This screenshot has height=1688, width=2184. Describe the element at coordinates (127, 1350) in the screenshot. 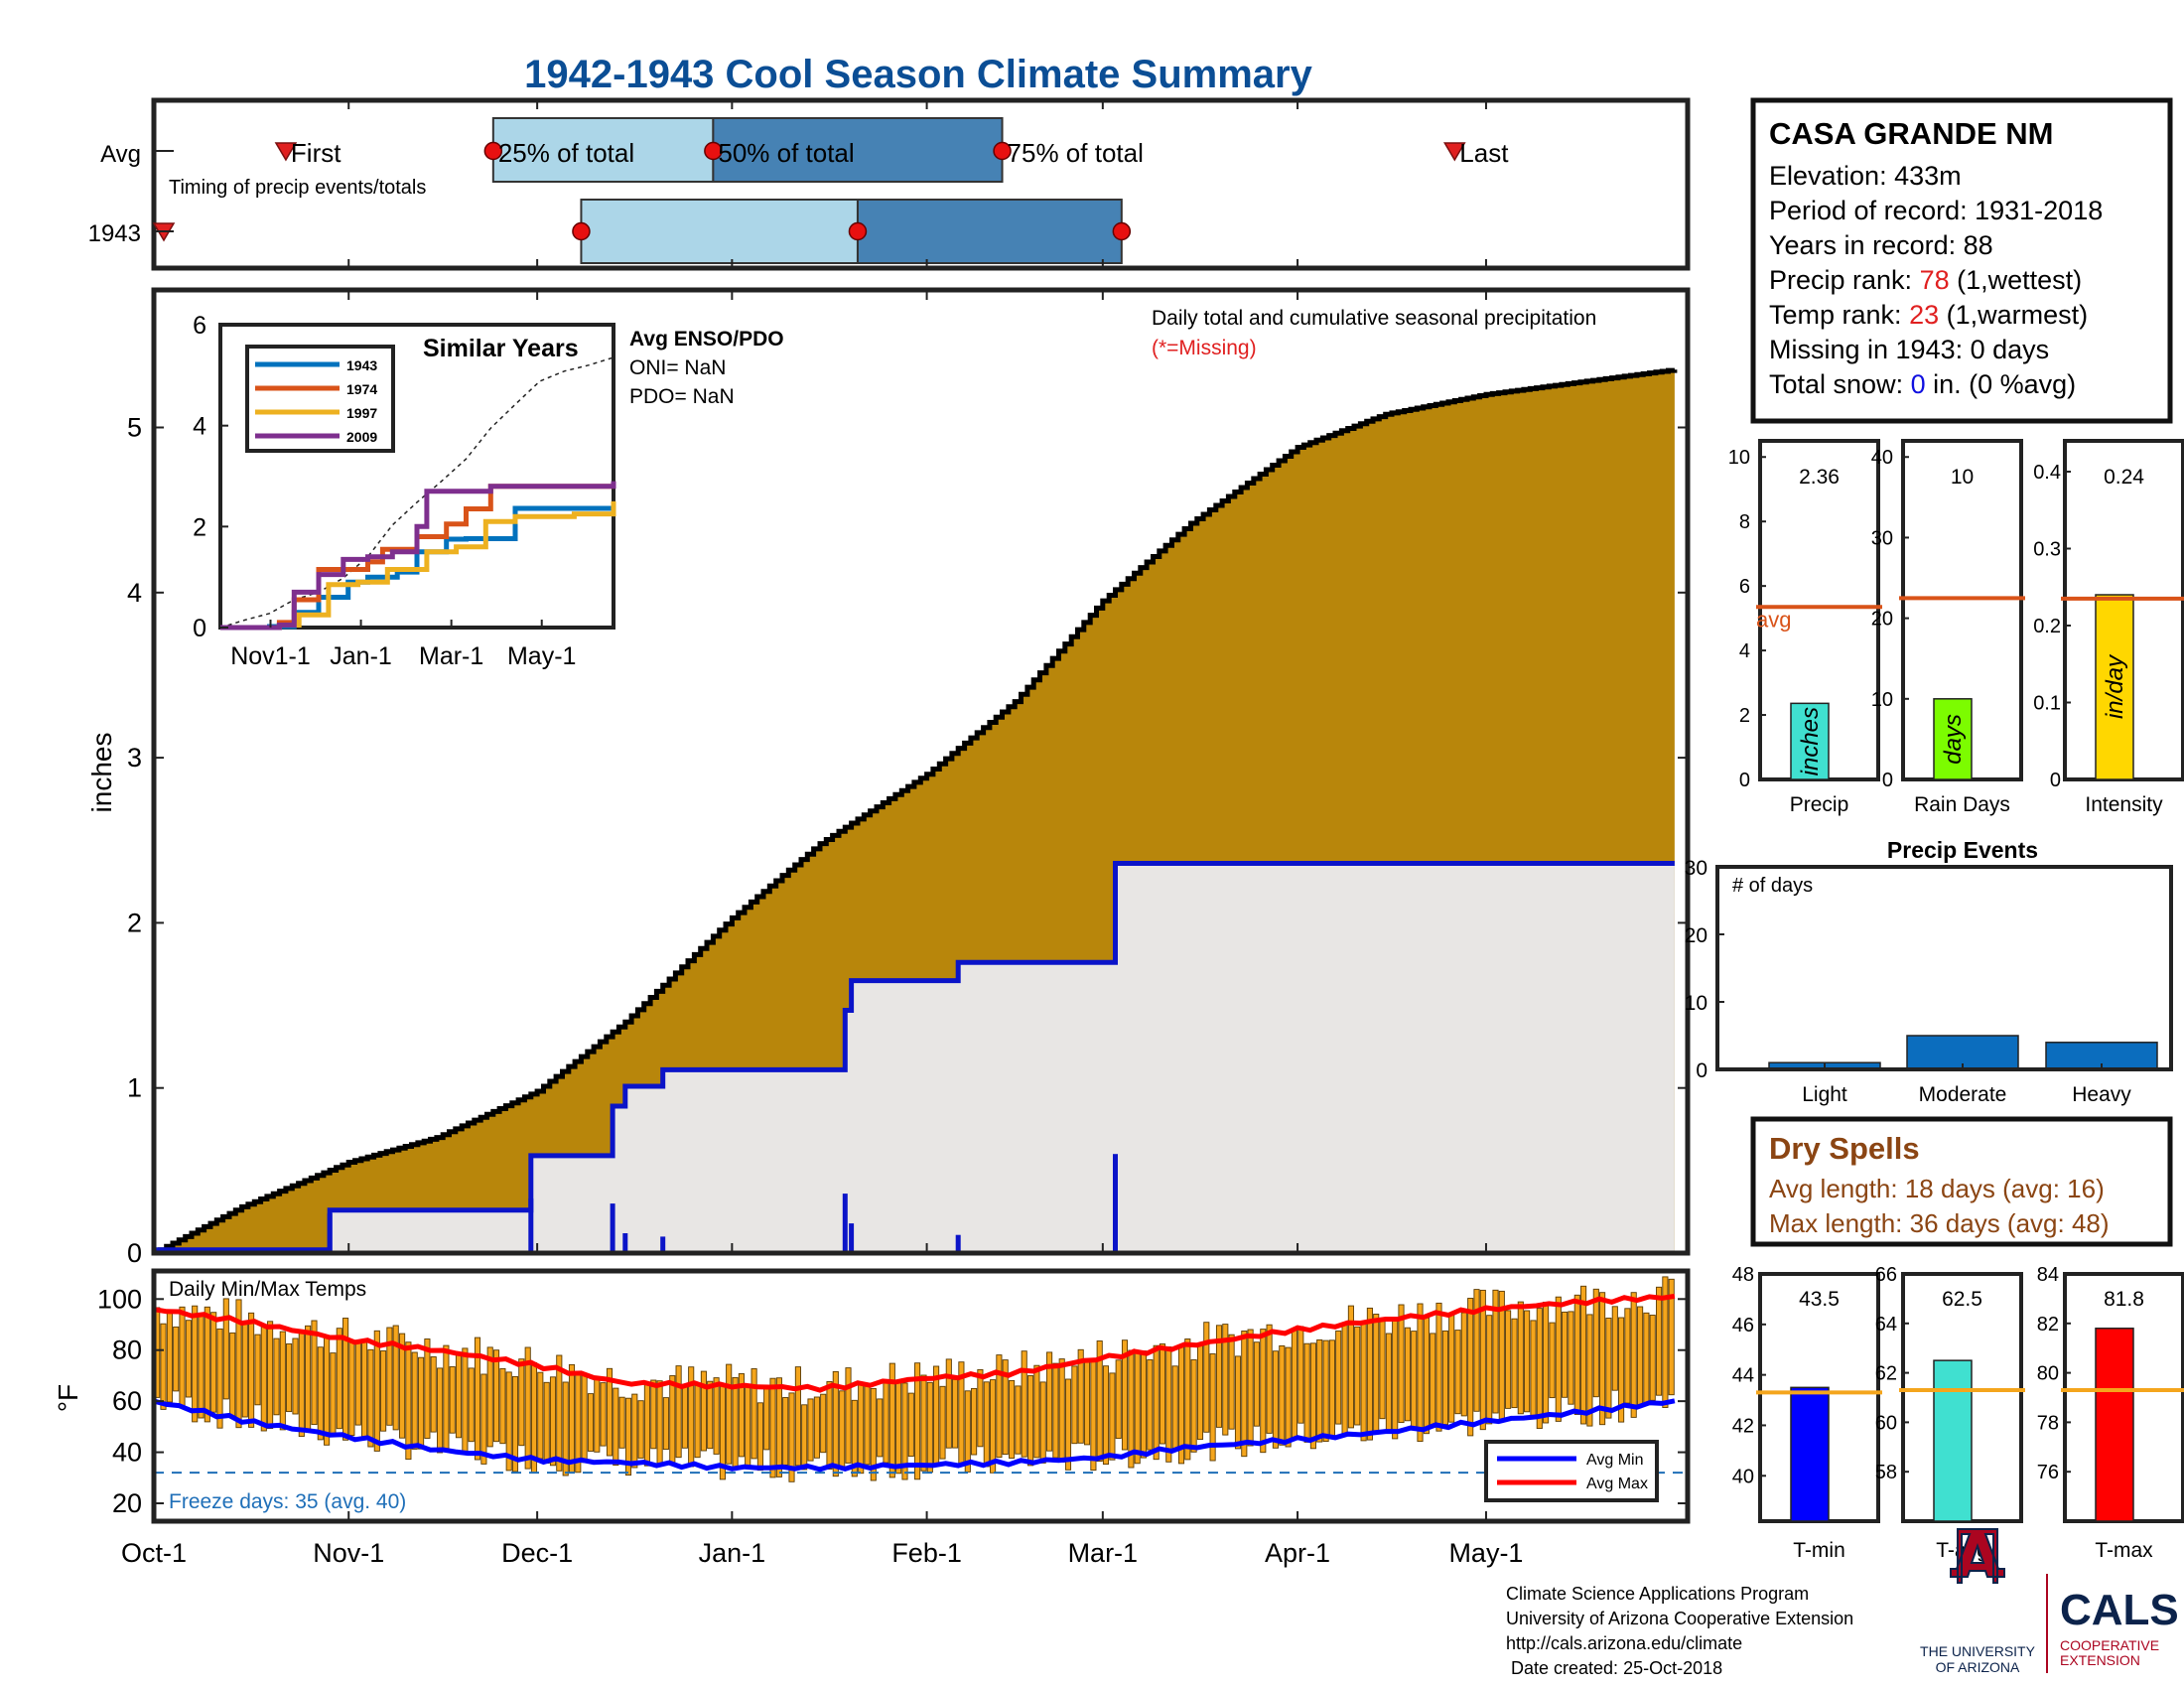

I see `temp-ytick-label: 80` at that location.